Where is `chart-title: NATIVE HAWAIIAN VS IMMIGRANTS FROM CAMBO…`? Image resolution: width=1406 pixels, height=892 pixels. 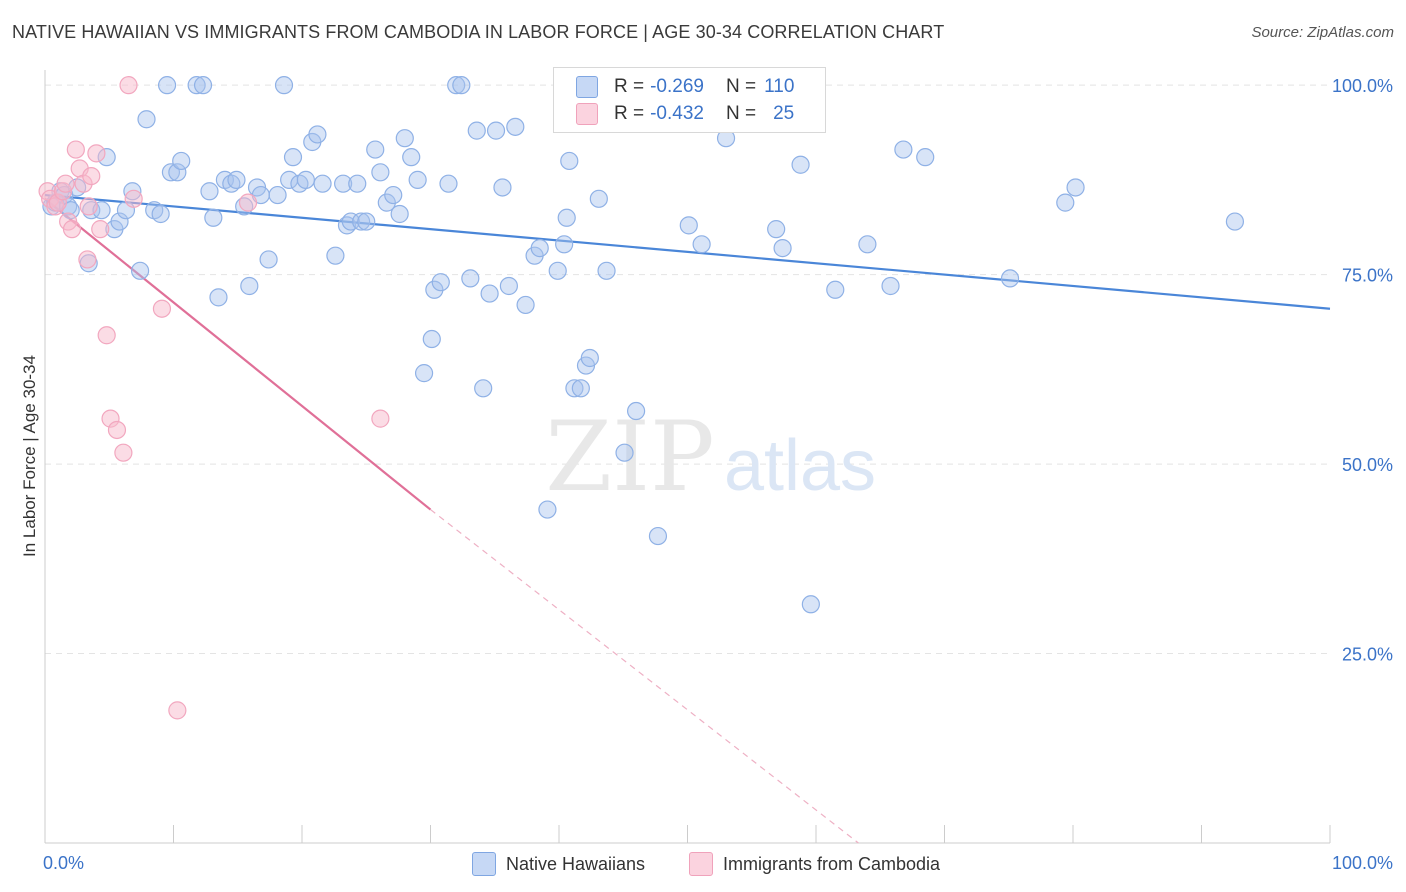
chart-title: NATIVE HAWAIIAN VS IMMIGRANTS FROM CAMBO… is located at coordinates (478, 32).